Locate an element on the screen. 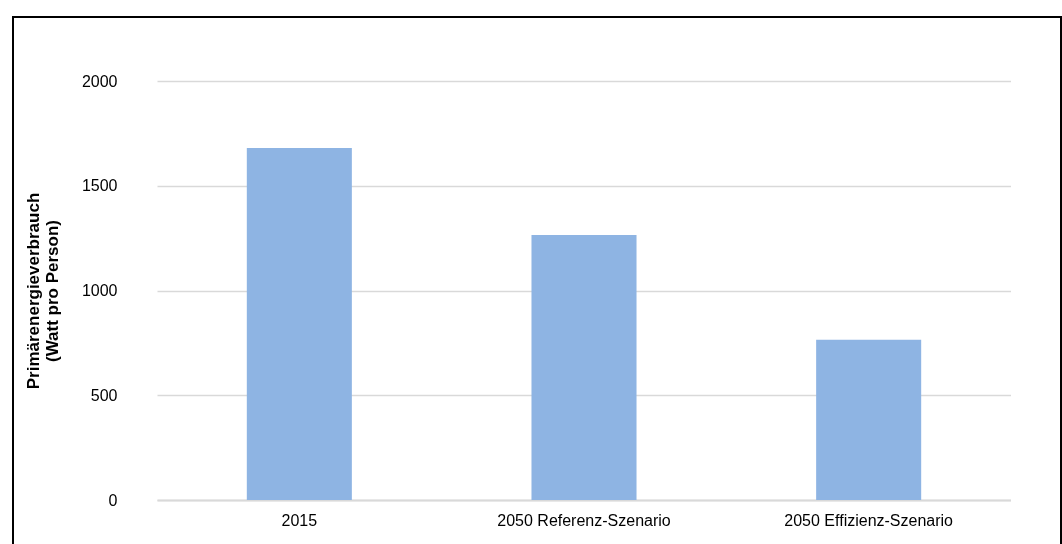  x-tick-label: 2050 Referenz-Szenario is located at coordinates (584, 520).